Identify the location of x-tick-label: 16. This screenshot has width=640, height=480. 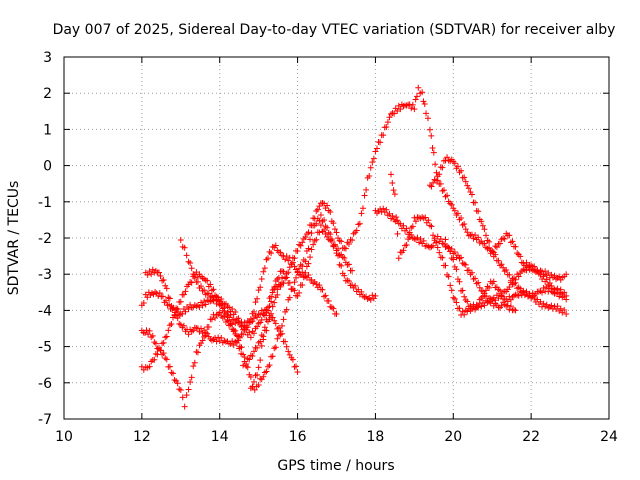
(298, 437).